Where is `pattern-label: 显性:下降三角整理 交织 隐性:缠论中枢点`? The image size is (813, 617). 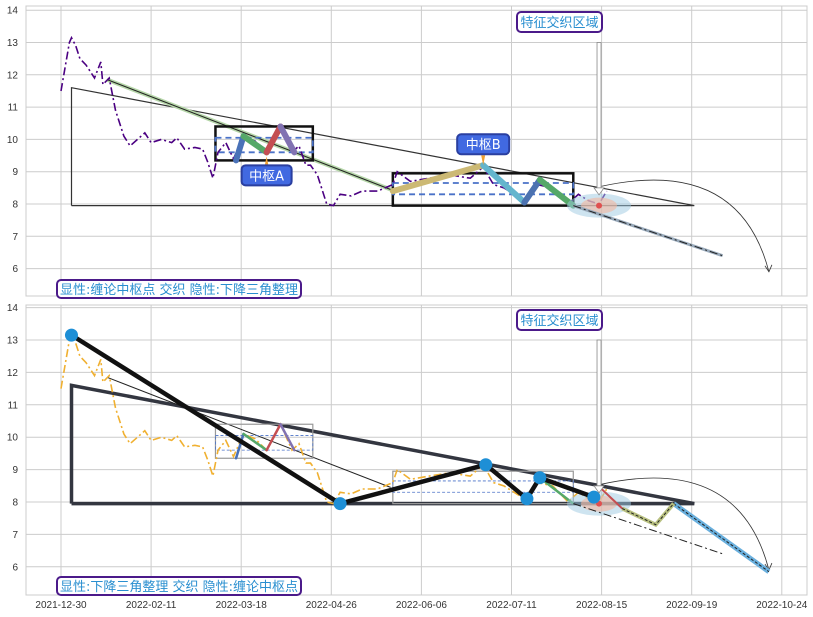 pattern-label: 显性:下降三角整理 交织 隐性:缠论中枢点 is located at coordinates (179, 587).